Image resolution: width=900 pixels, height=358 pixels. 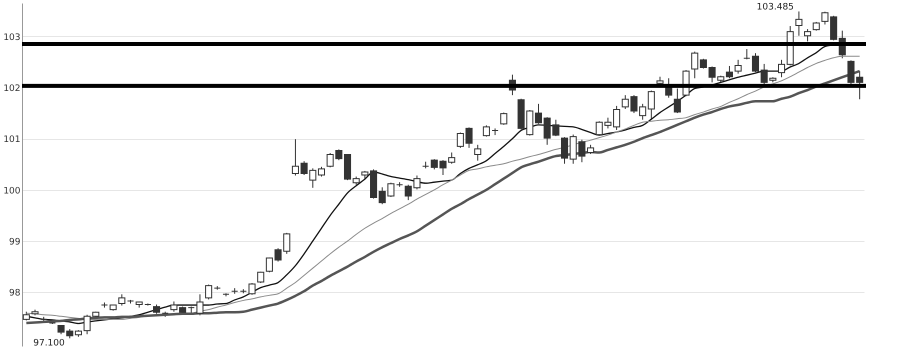 What do you see at coordinates (11, 37) in the screenshot?
I see `y-tick-label: 103` at bounding box center [11, 37].